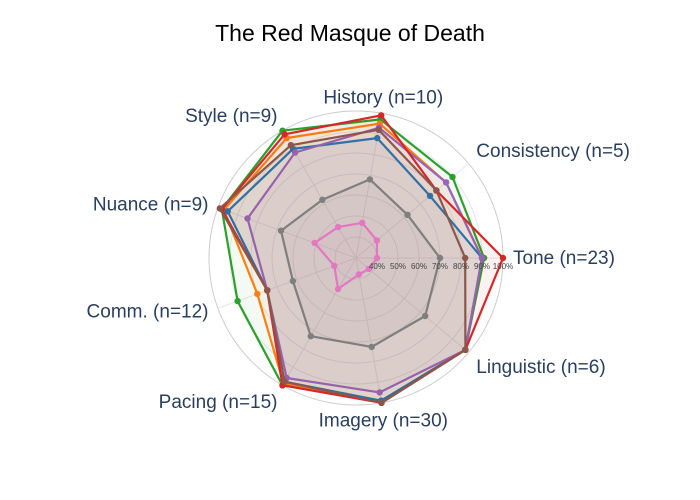  Describe the element at coordinates (346, 255) in the screenshot. I see `series-8-line` at that location.